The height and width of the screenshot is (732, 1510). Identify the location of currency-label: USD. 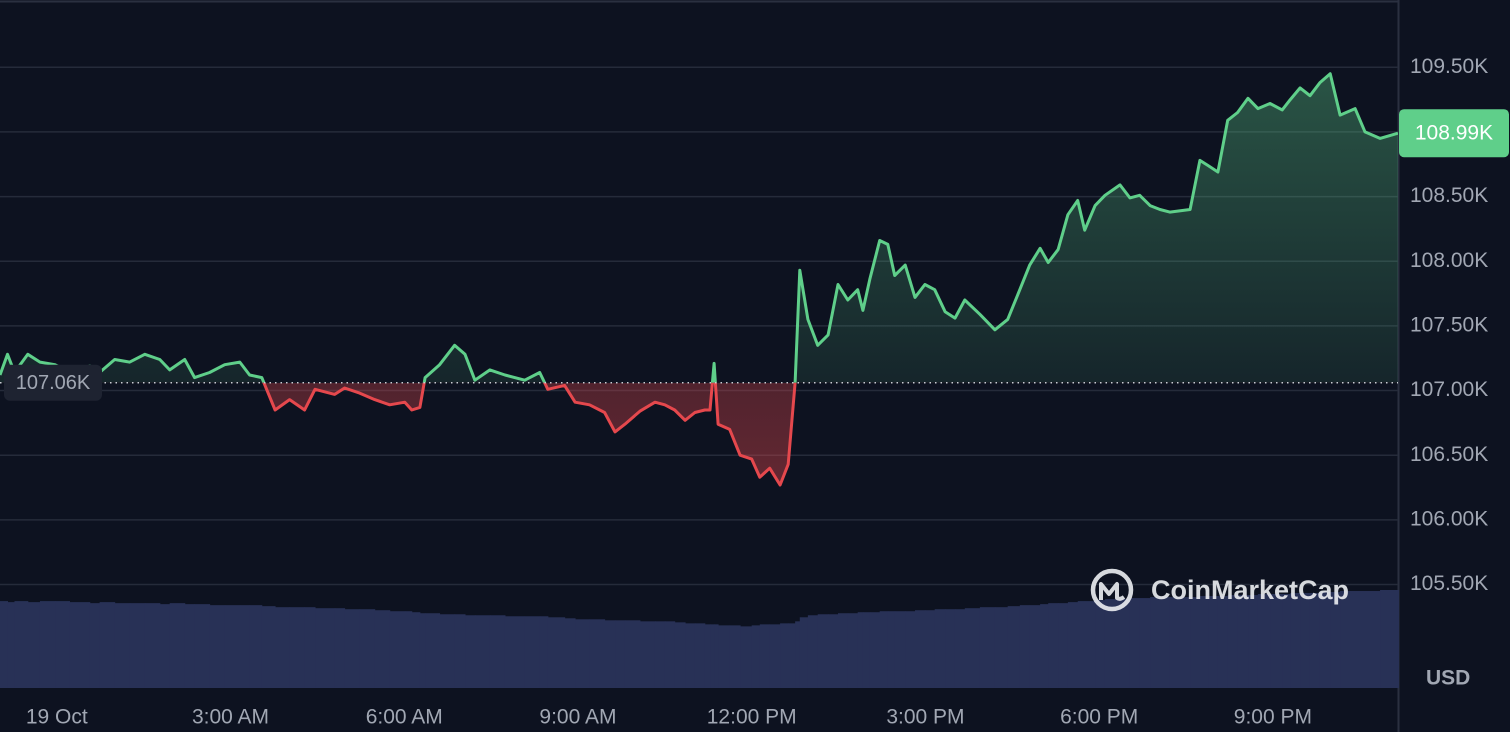
(1448, 678).